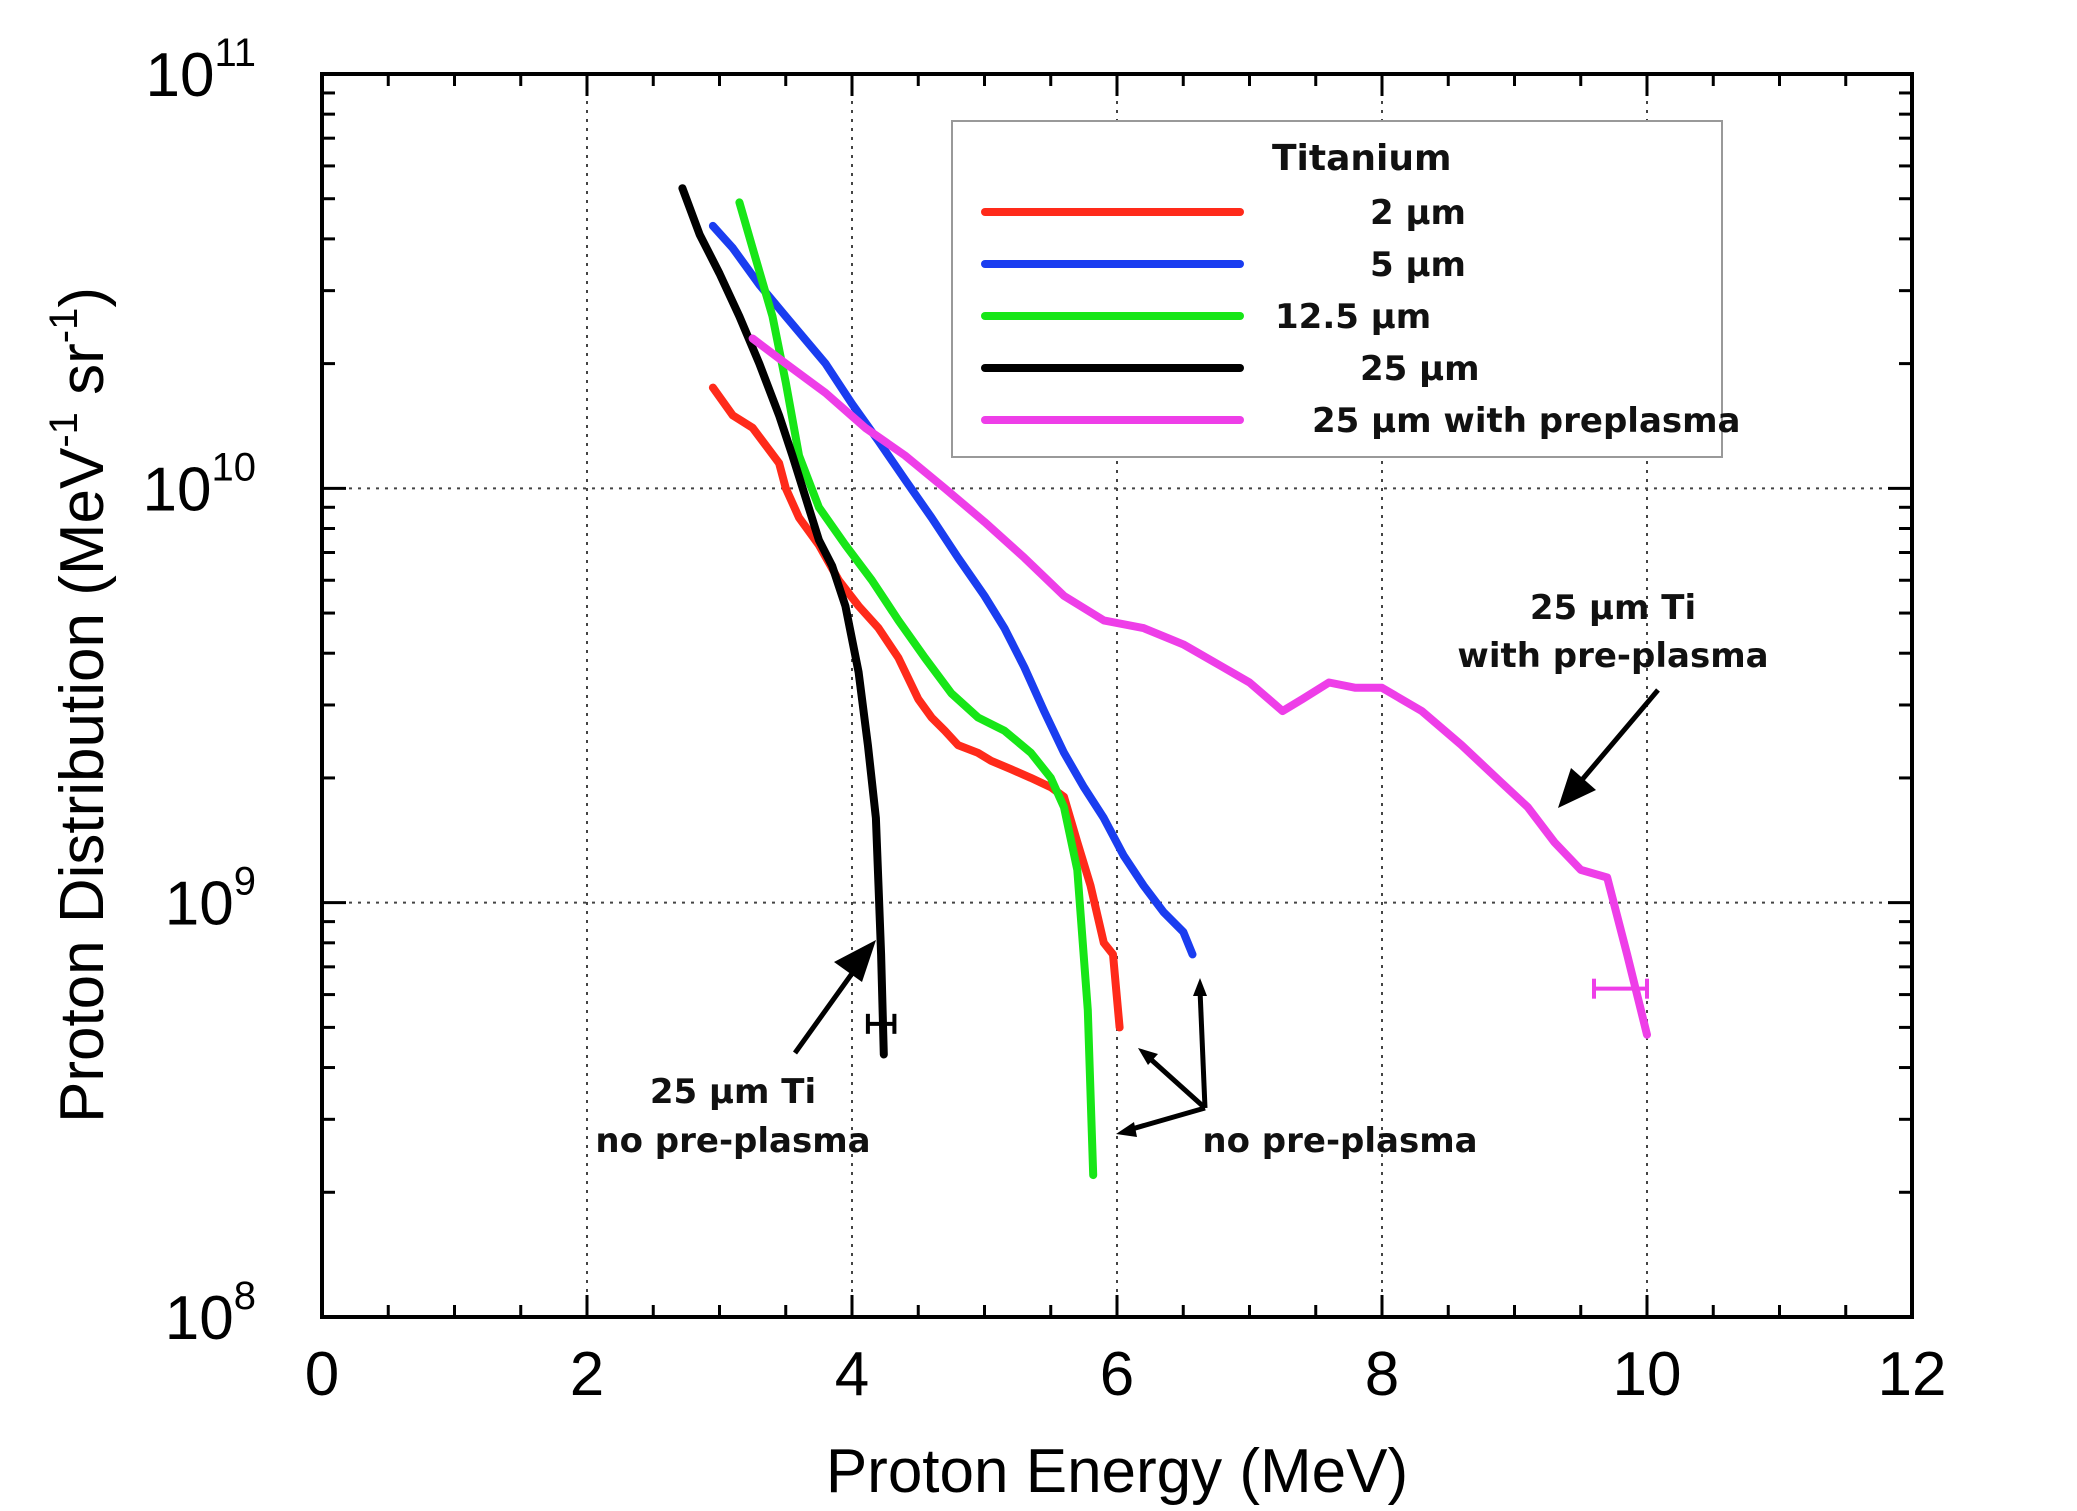 The width and height of the screenshot is (2077, 1511). I want to click on error-bars, so click(1257, 1006).